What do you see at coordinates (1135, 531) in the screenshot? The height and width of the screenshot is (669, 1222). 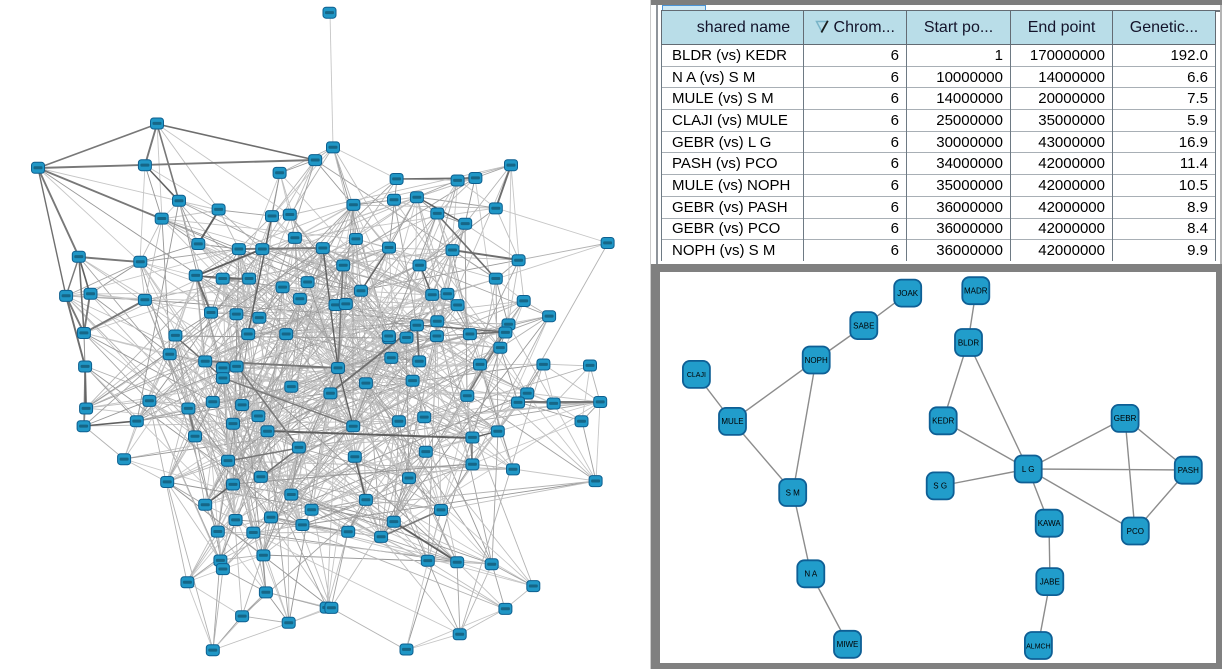 I see `svg-text: PCO` at bounding box center [1135, 531].